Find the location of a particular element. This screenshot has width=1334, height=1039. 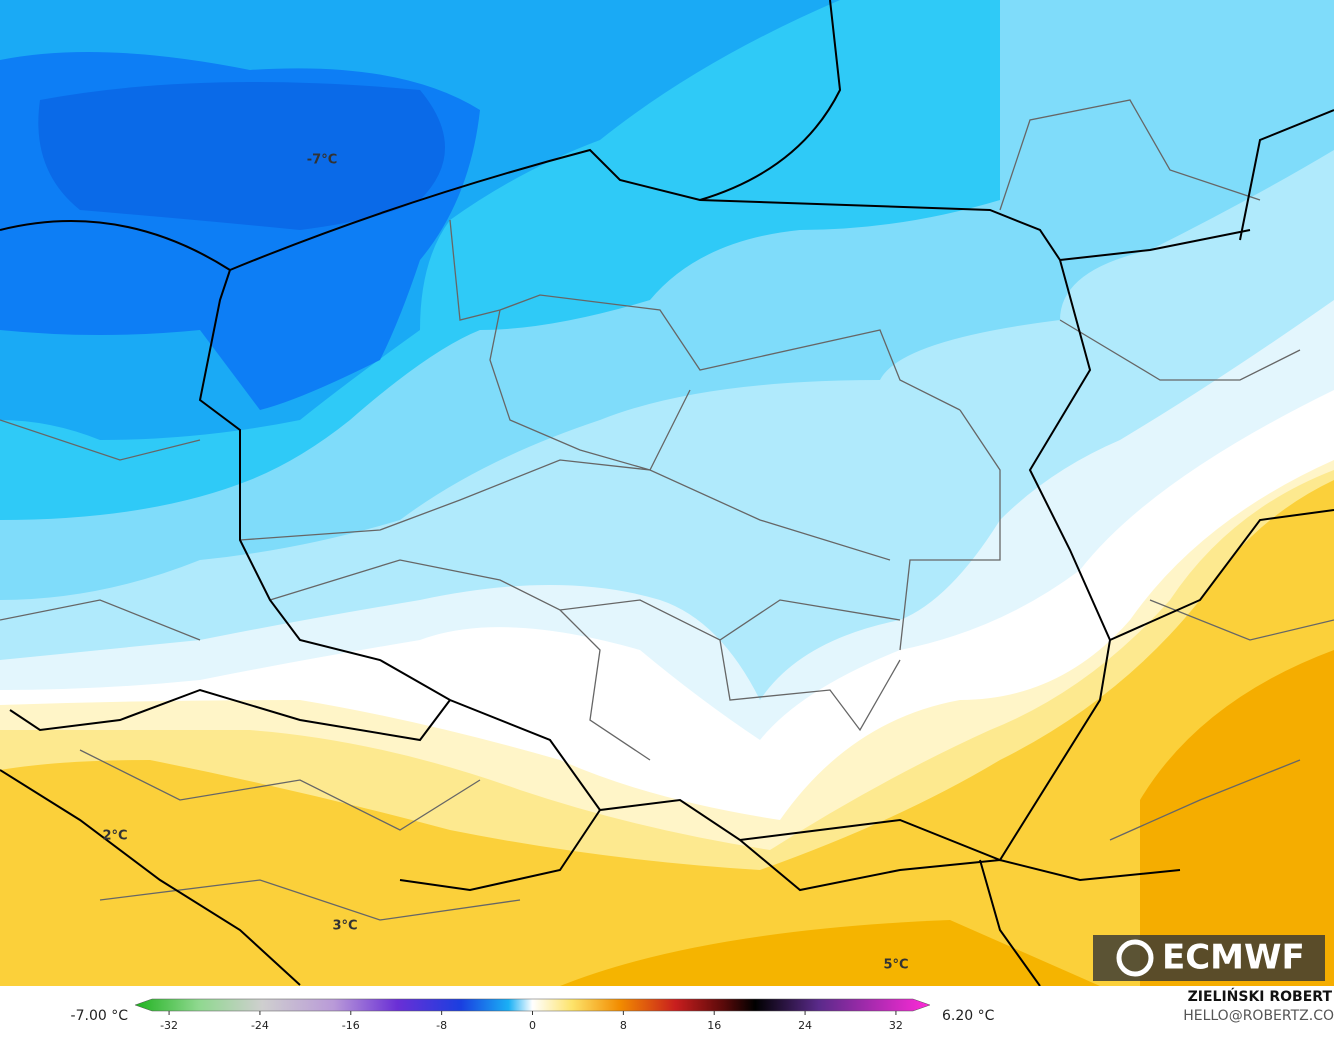

colorbar-tick-label: 0 is located at coordinates (532, 1025).